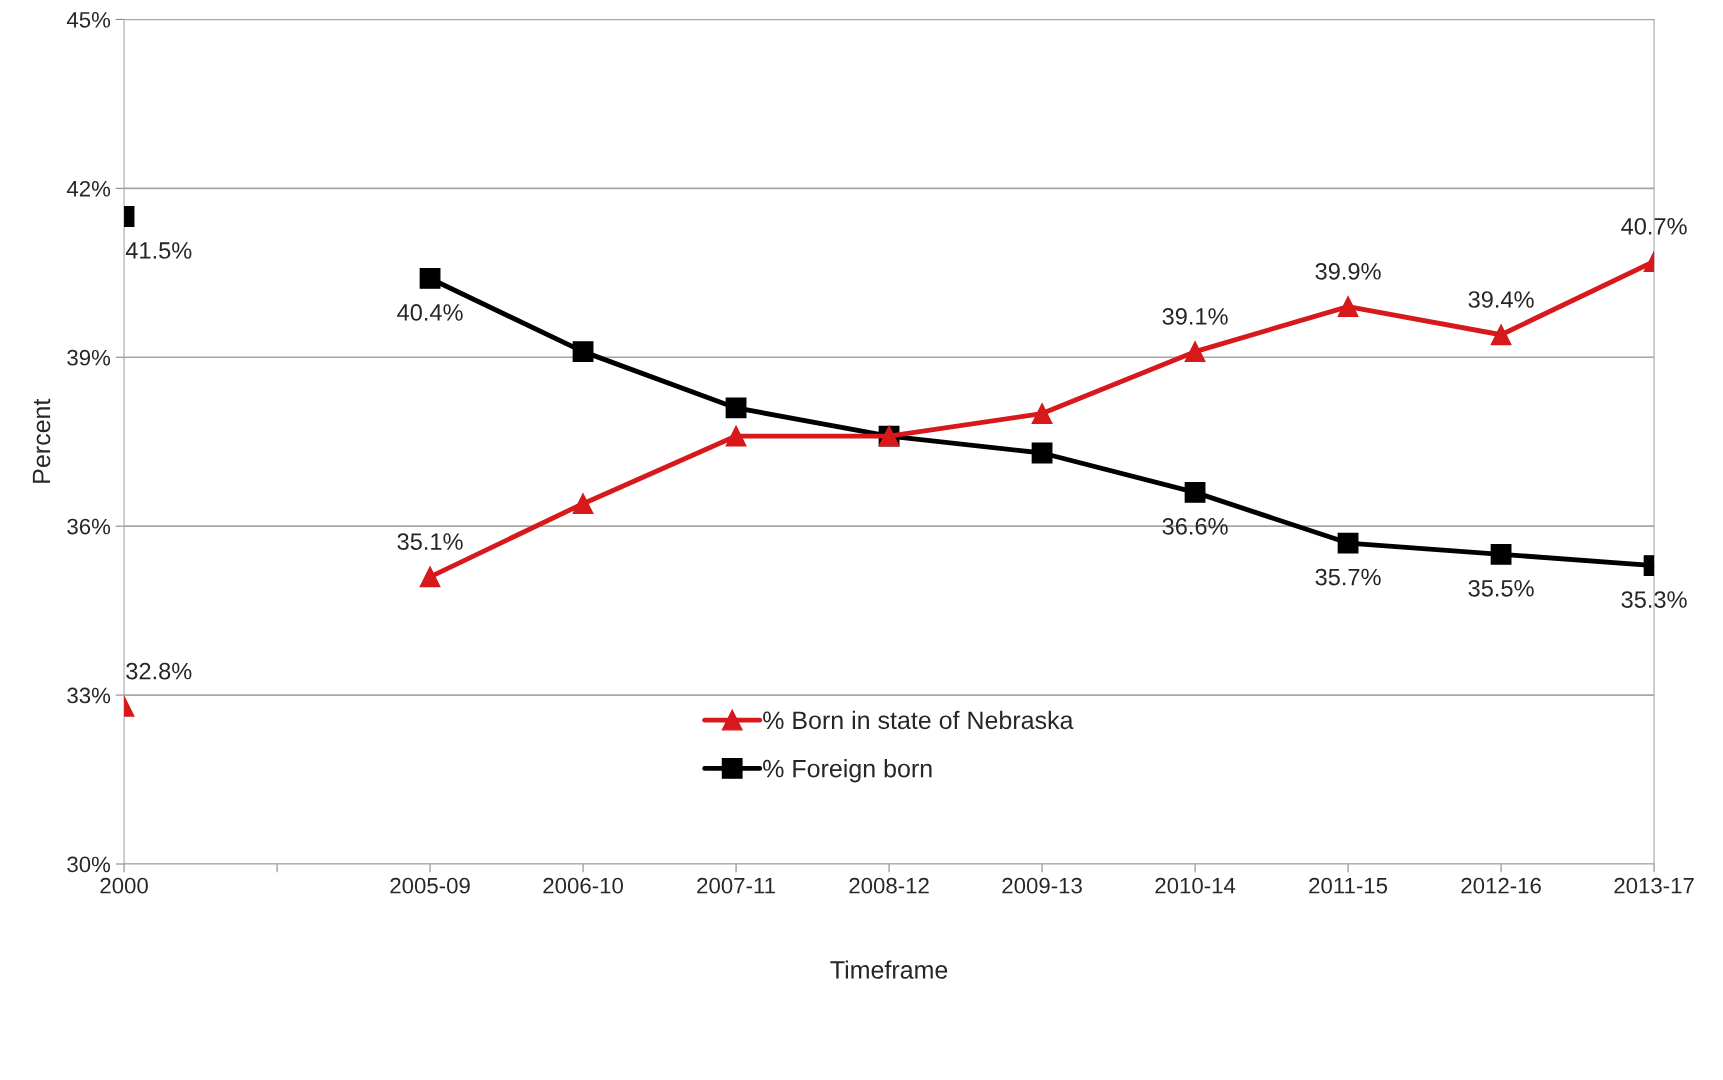  I want to click on x-tick-label: 2000, so click(124, 885).